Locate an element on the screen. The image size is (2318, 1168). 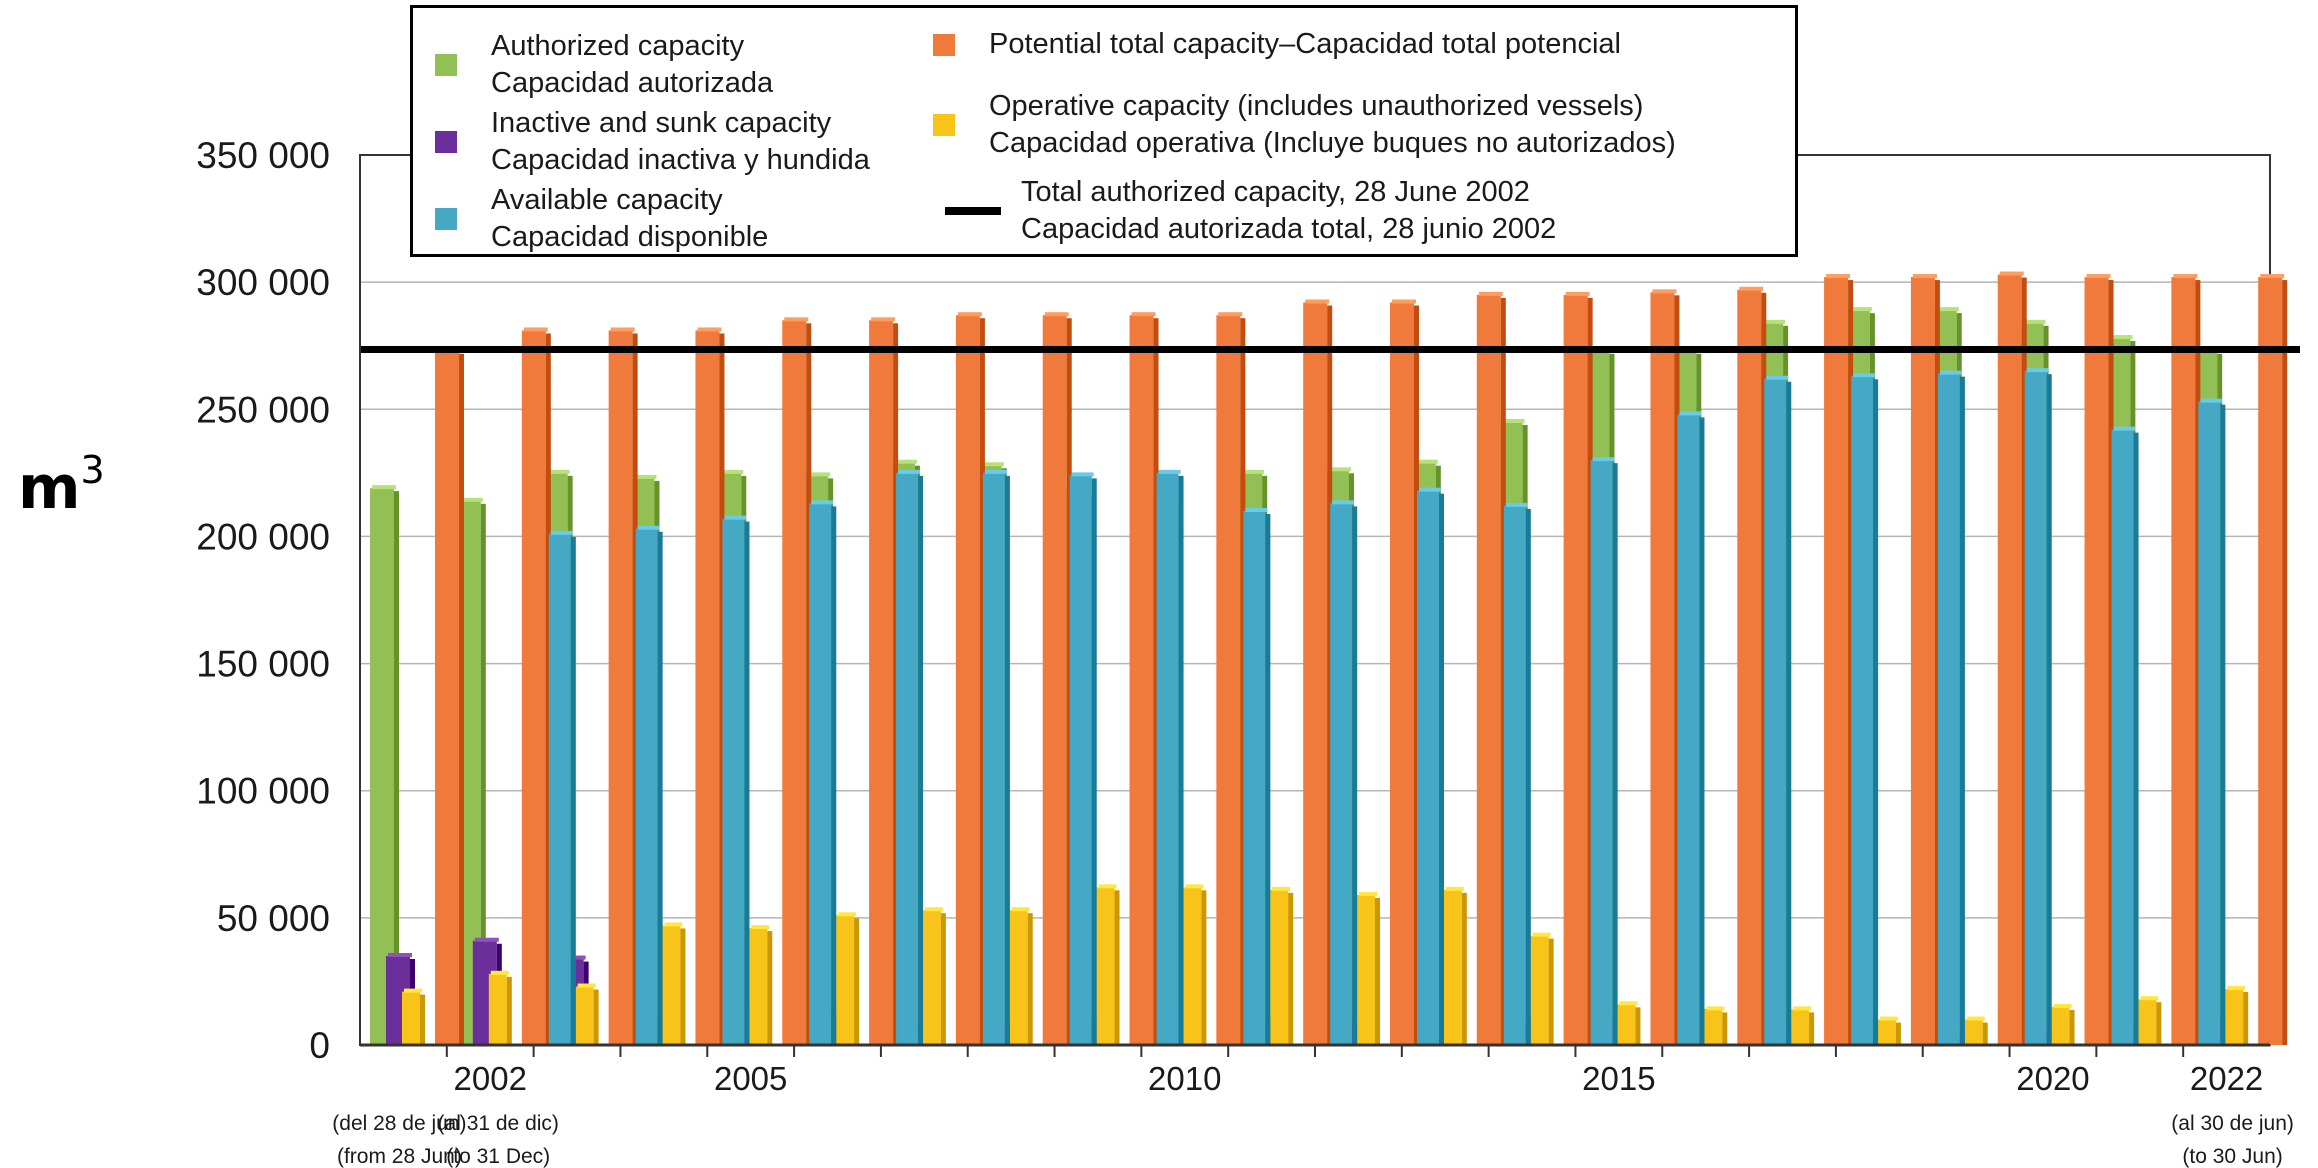
y-tick-label: 150 000 is located at coordinates (263, 664).